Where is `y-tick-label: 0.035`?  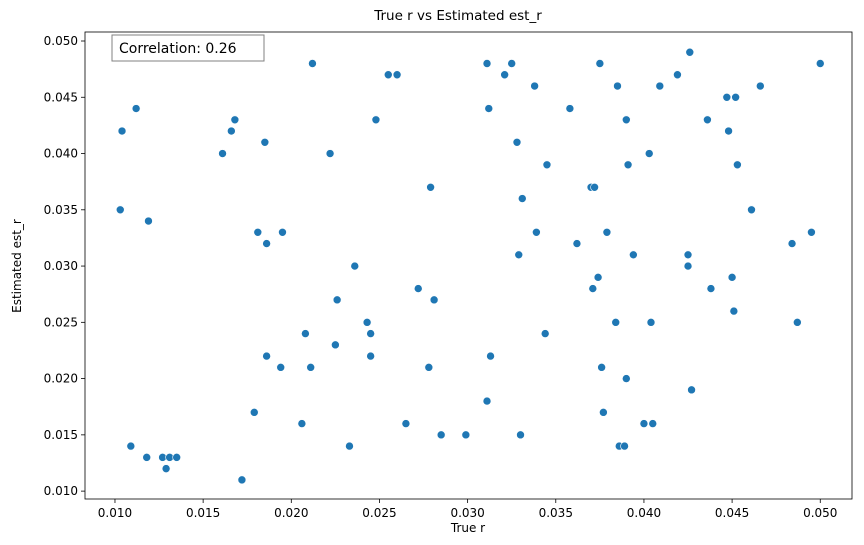
y-tick-label: 0.035 is located at coordinates (61, 210).